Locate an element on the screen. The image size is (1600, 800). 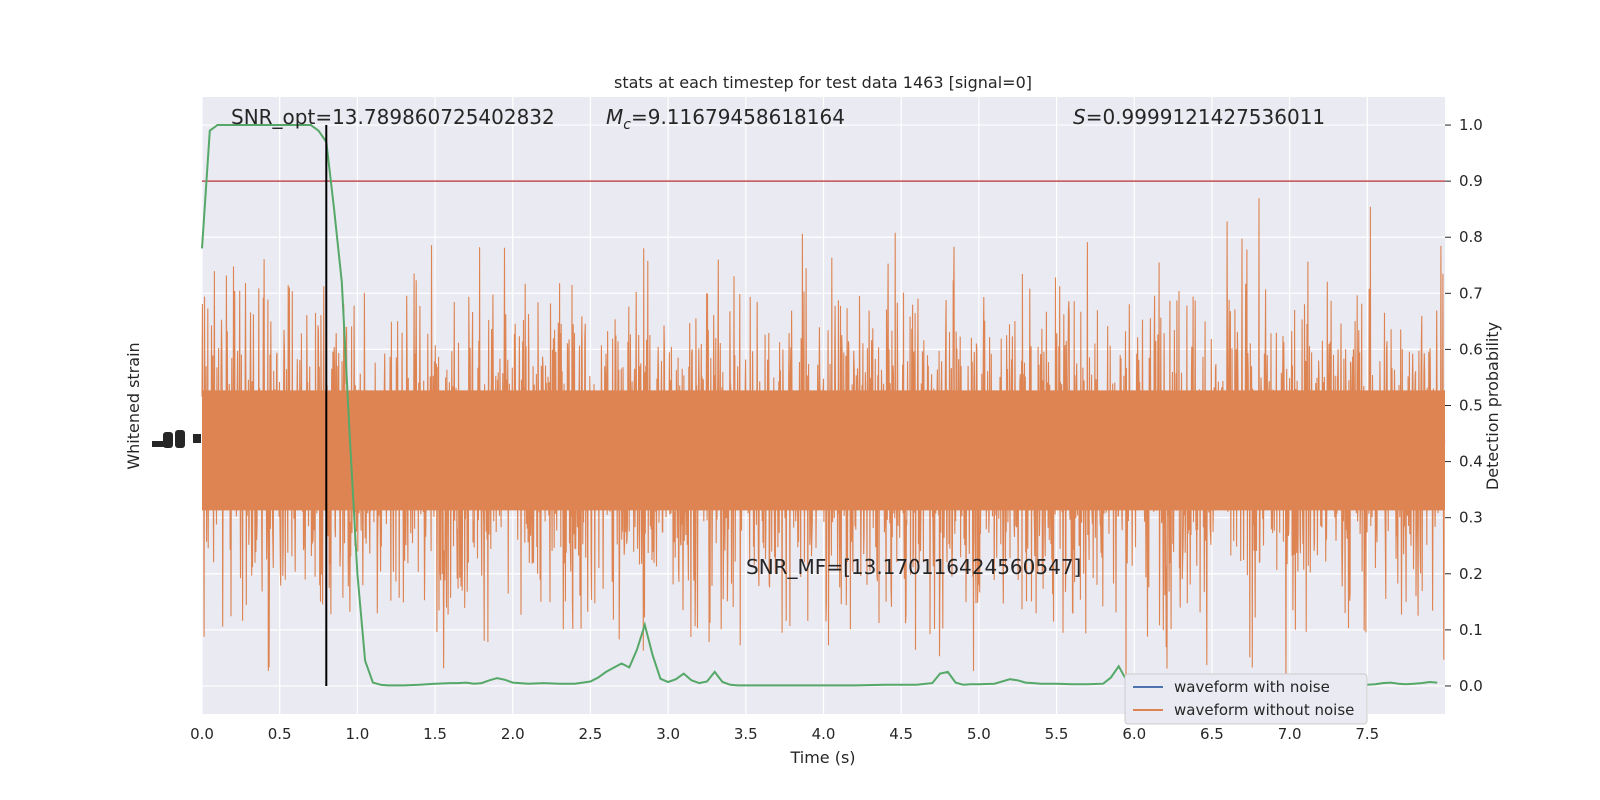
y-tick-label-6: 0.6 is located at coordinates (1471, 349).